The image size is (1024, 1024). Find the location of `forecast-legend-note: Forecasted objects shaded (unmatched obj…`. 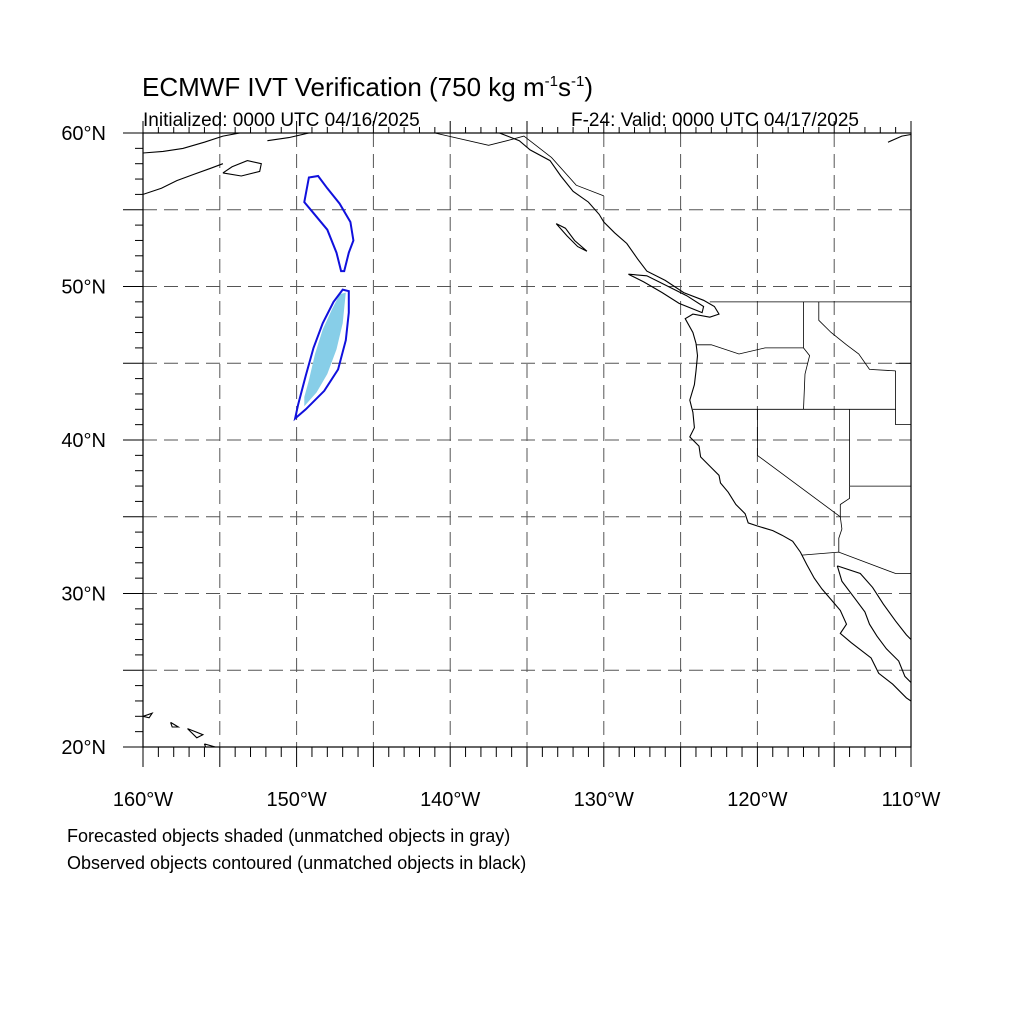

forecast-legend-note: Forecasted objects shaded (unmatched obj… is located at coordinates (289, 836).